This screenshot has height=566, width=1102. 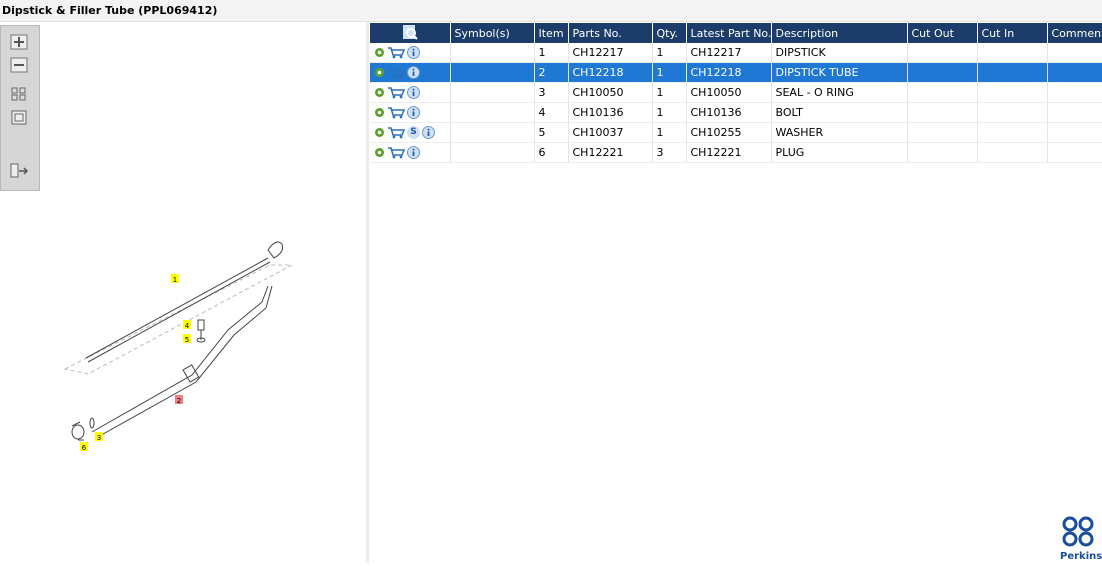 I want to click on table-cell: CH10037, so click(x=610, y=132).